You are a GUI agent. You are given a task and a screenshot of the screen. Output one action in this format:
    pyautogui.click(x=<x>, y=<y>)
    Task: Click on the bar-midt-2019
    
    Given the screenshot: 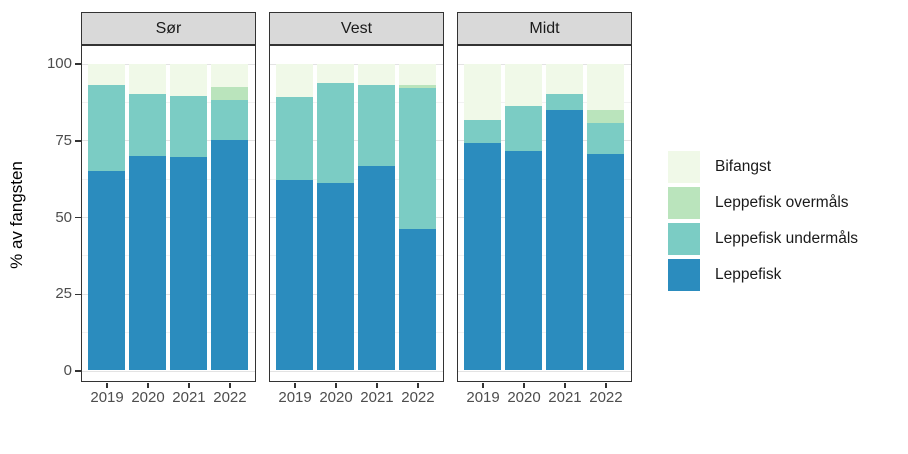 What is the action you would take?
    pyautogui.click(x=482, y=217)
    